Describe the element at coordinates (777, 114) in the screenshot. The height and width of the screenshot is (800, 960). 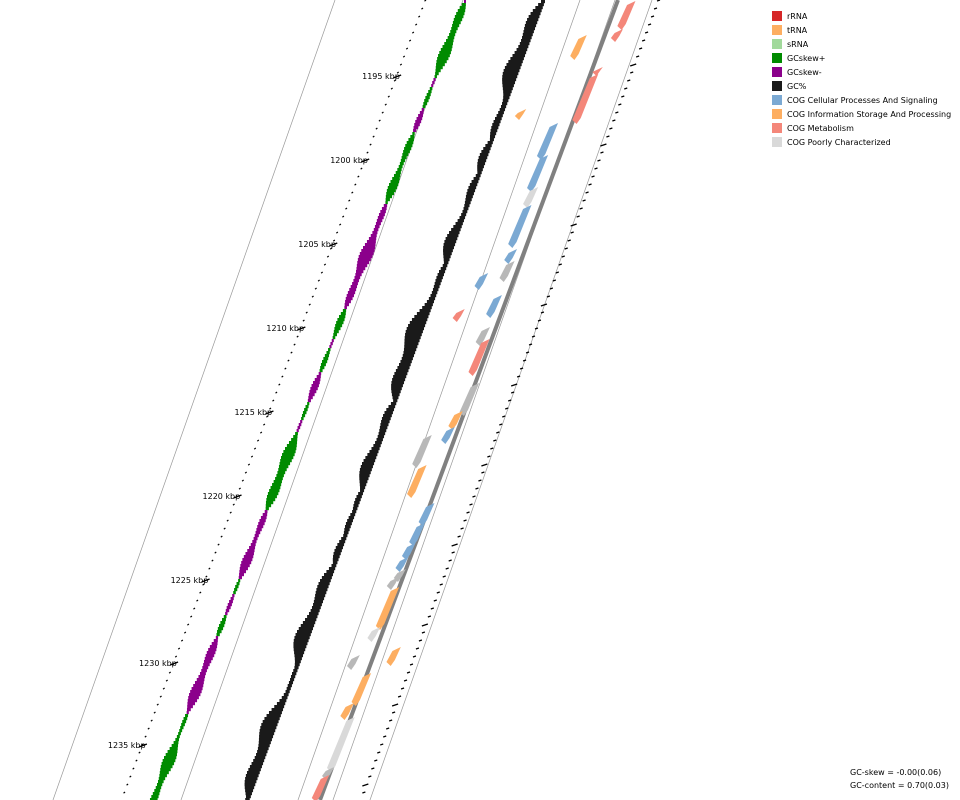
I see `legend-swatch` at that location.